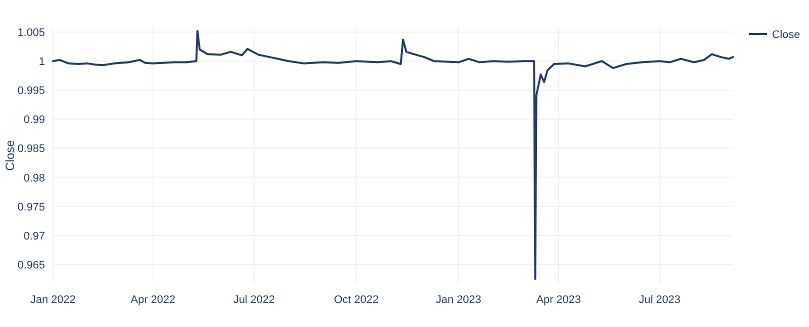  Describe the element at coordinates (34, 236) in the screenshot. I see `y-tick-label: 0.97` at that location.